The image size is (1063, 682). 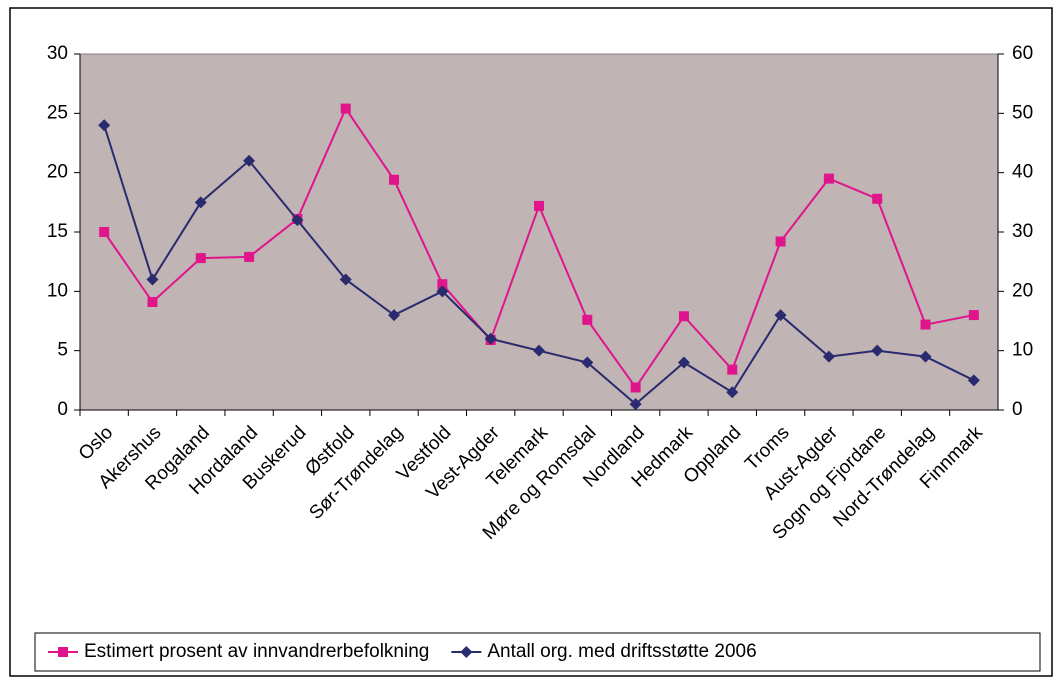 I want to click on legend-label: Antall org. med driftsstøtte 2006, so click(x=621, y=651).